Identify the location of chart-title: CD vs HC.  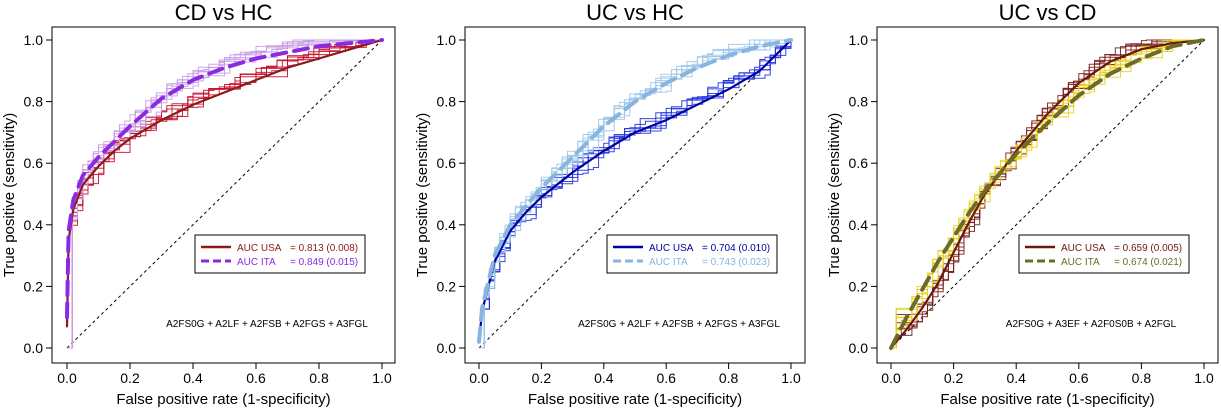
(224, 12).